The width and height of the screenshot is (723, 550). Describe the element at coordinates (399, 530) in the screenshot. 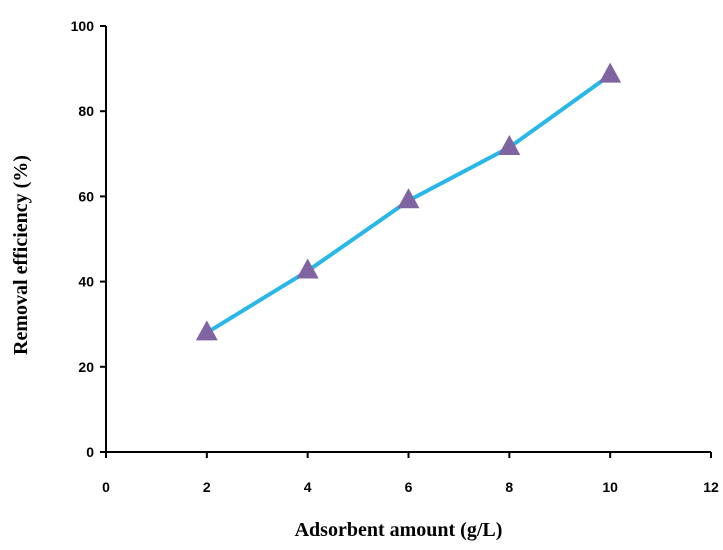

I see `x-axis-title: Adsorbent amount (g/L)` at that location.